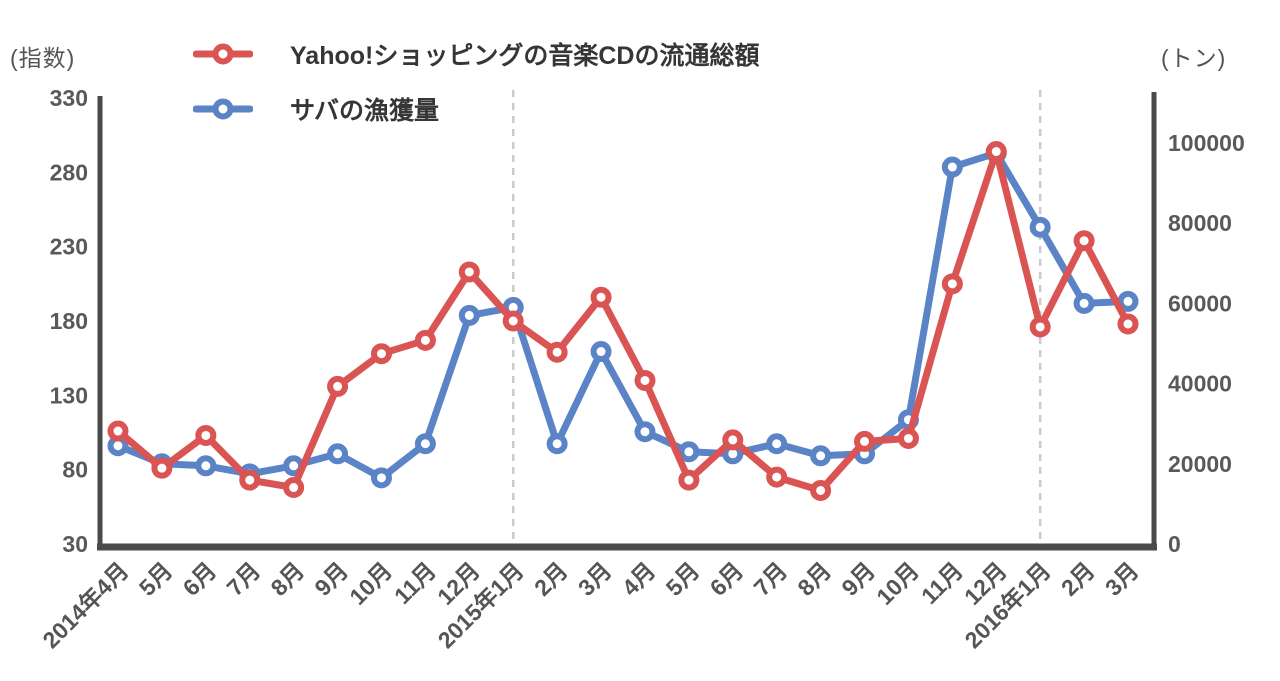 The height and width of the screenshot is (681, 1280). I want to click on y-axis-right-tick-label: 40000, so click(1200, 384).